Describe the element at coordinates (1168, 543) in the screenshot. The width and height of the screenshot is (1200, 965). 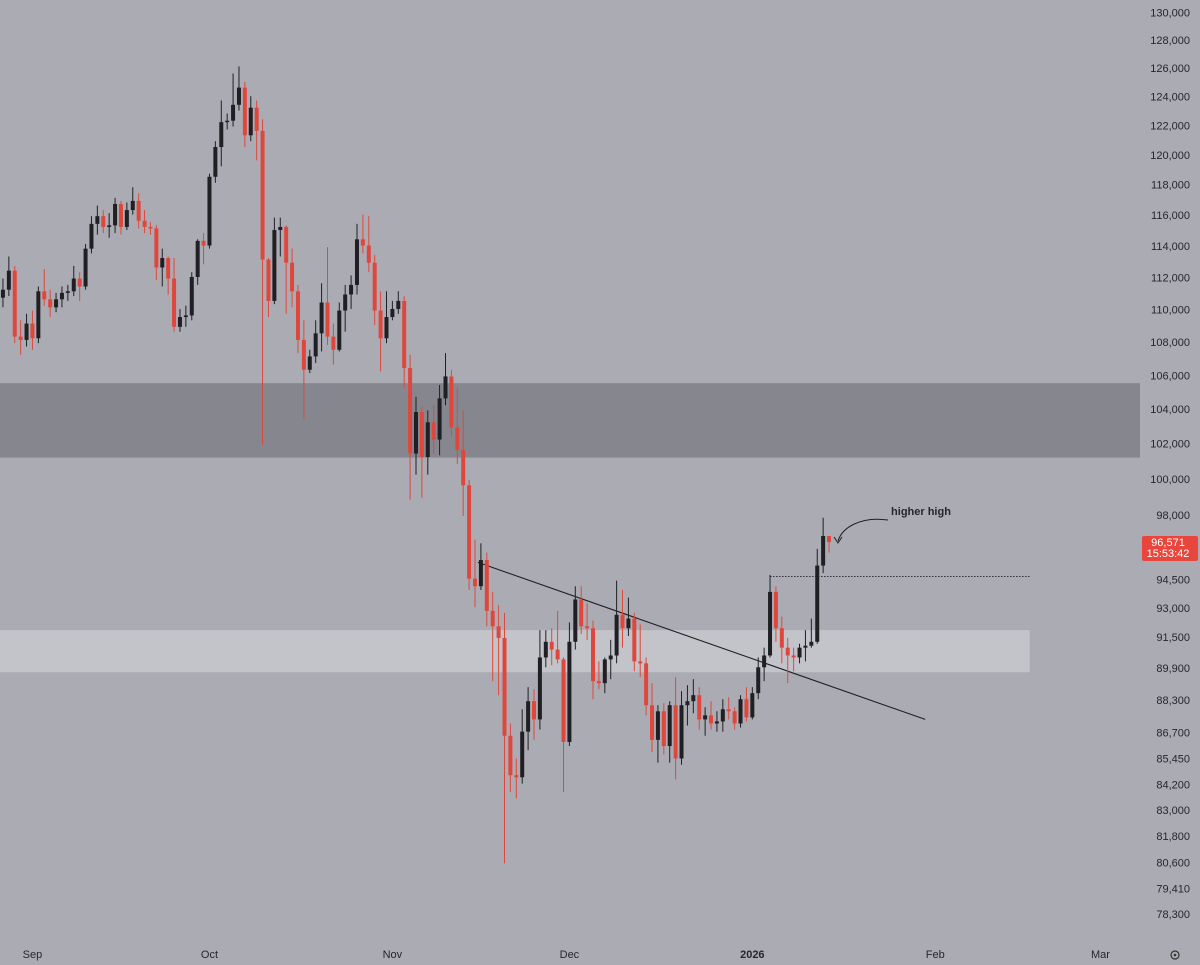
I see `price-label: 96,571` at that location.